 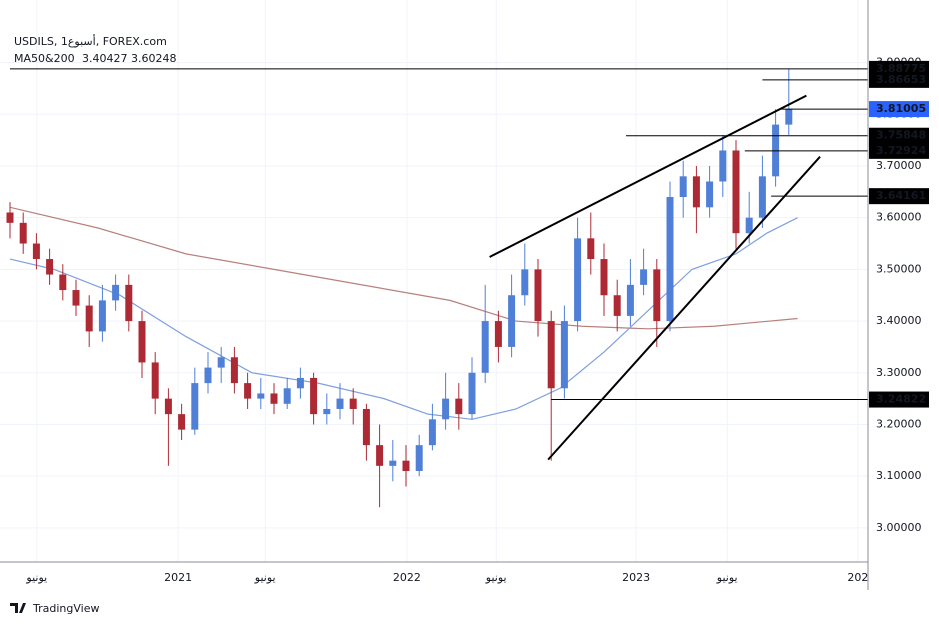 I want to click on indicator-value: 3.60248, so click(x=154, y=58).